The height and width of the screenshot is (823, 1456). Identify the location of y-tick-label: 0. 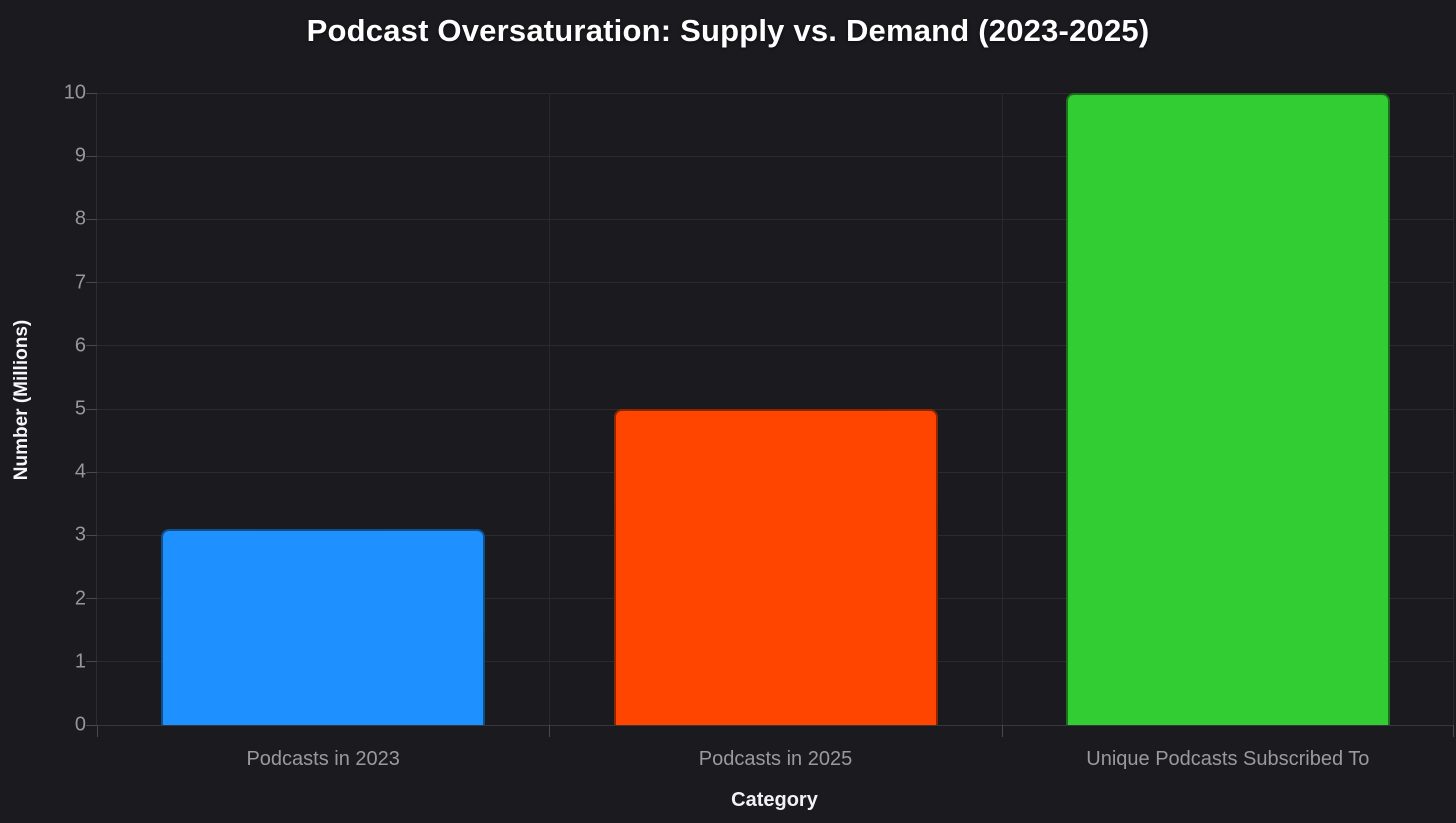
(80, 724).